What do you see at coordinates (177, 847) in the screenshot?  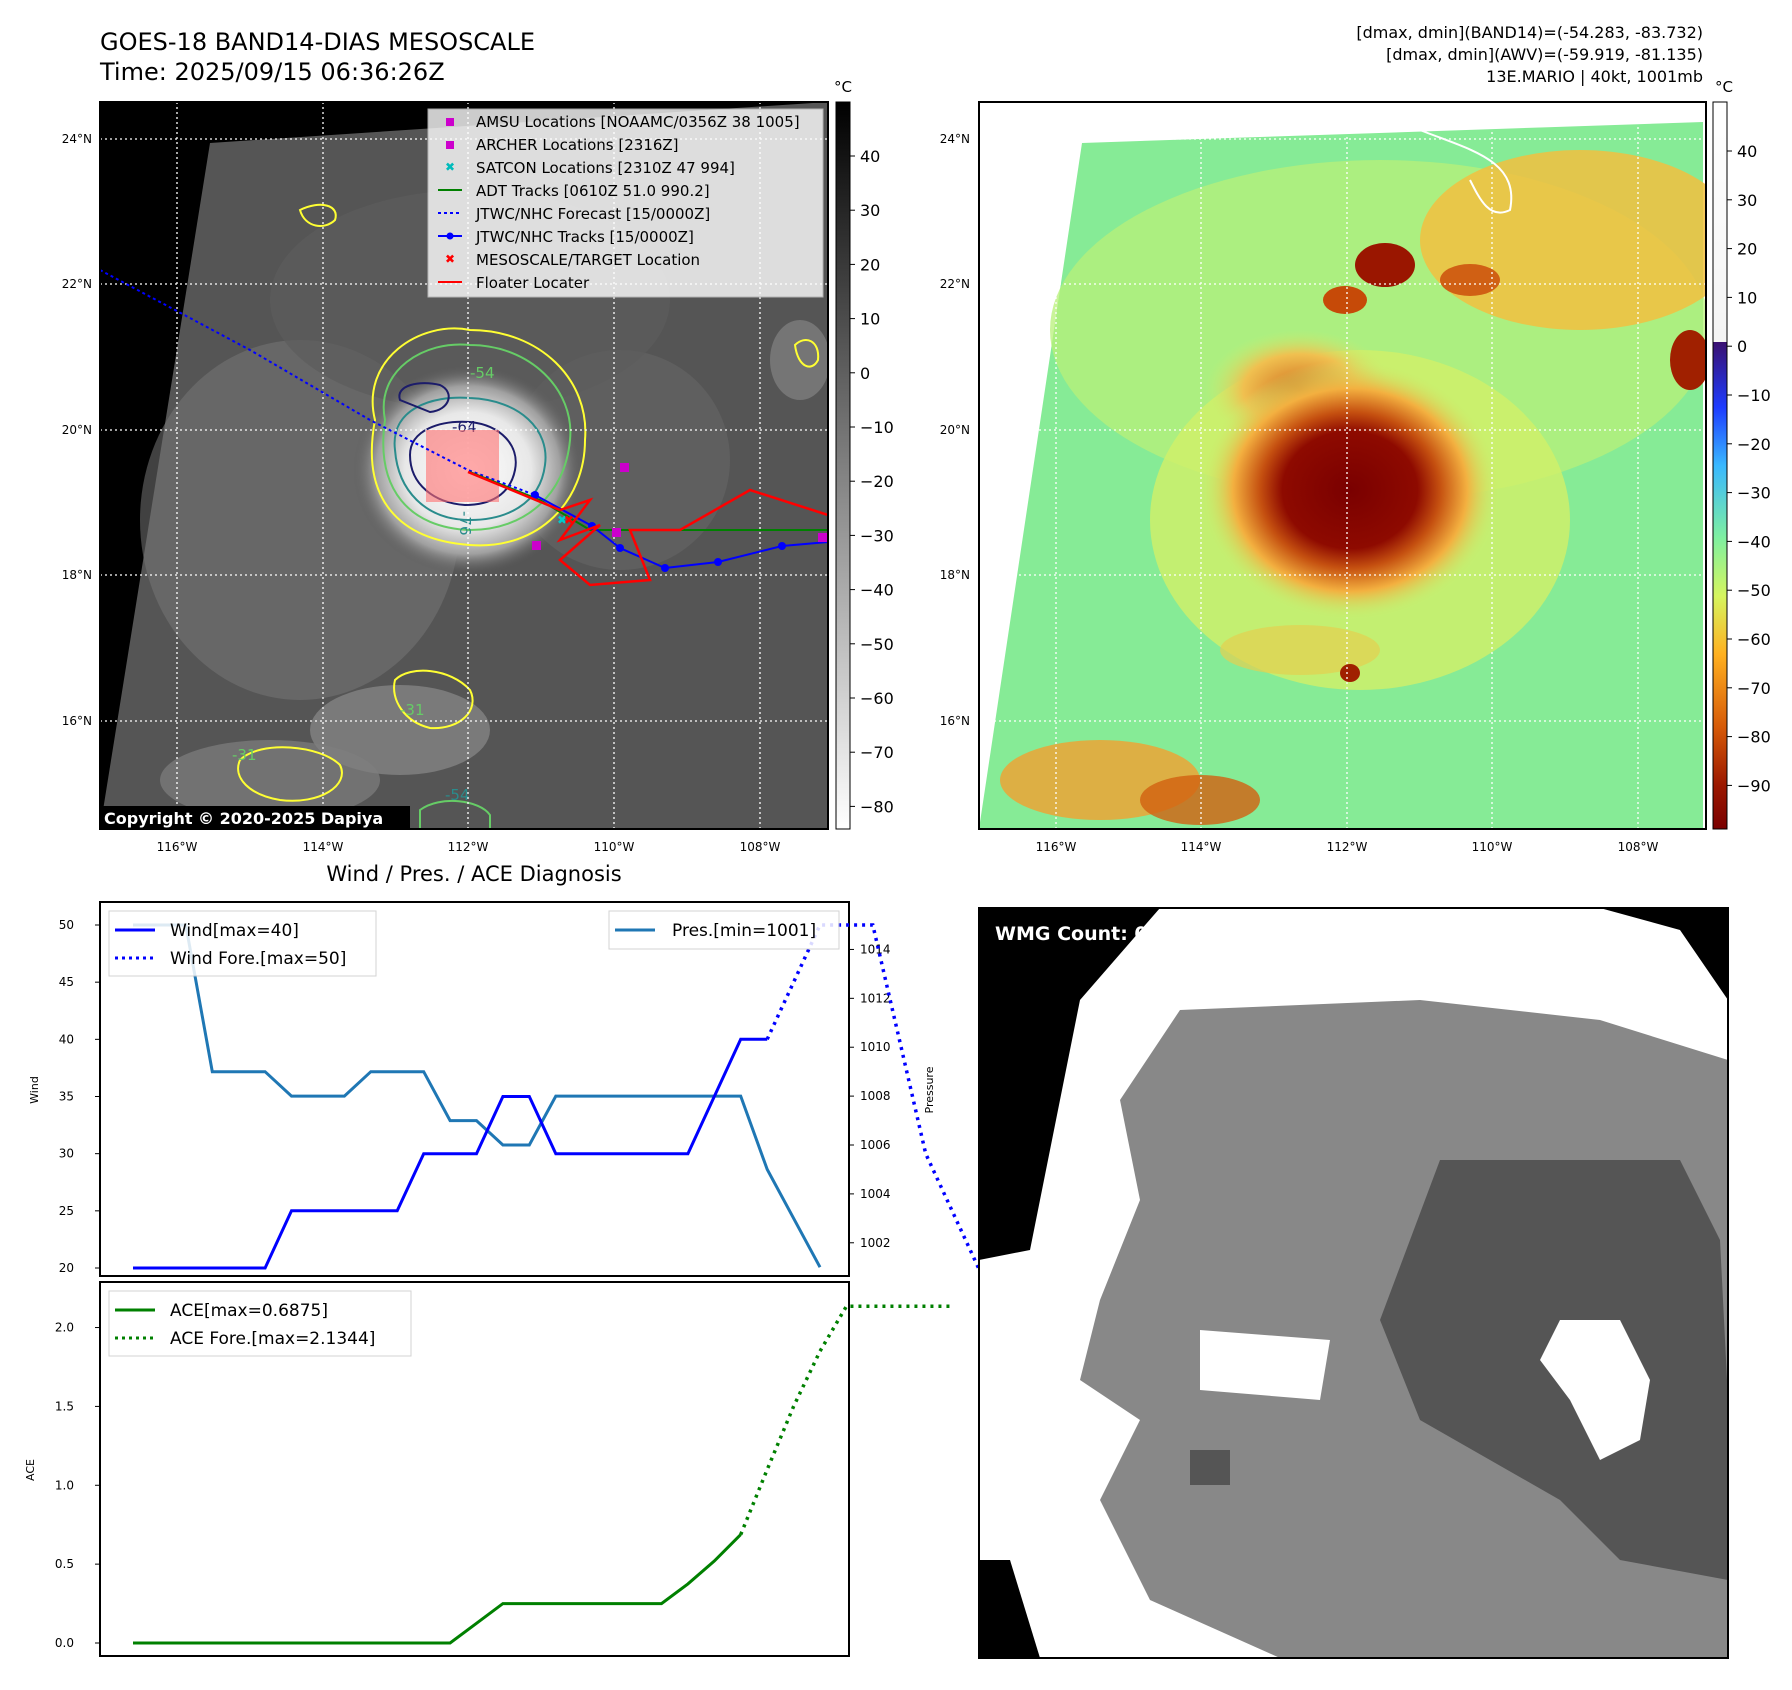 I see `ir-lon-116: 116°W` at bounding box center [177, 847].